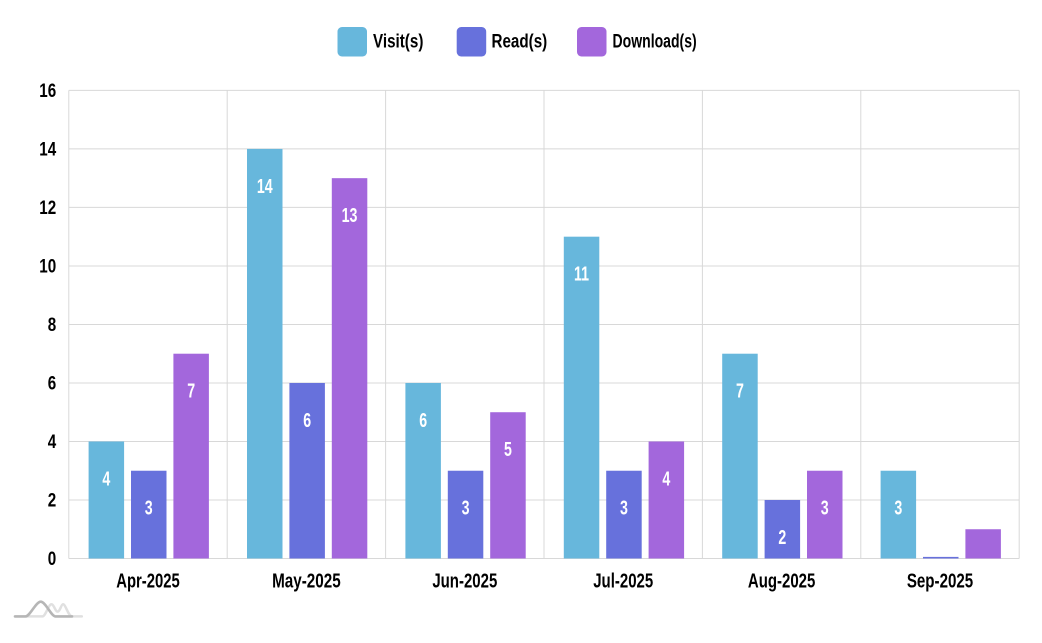  Describe the element at coordinates (655, 41) in the screenshot. I see `svg-text: Download(s)` at that location.